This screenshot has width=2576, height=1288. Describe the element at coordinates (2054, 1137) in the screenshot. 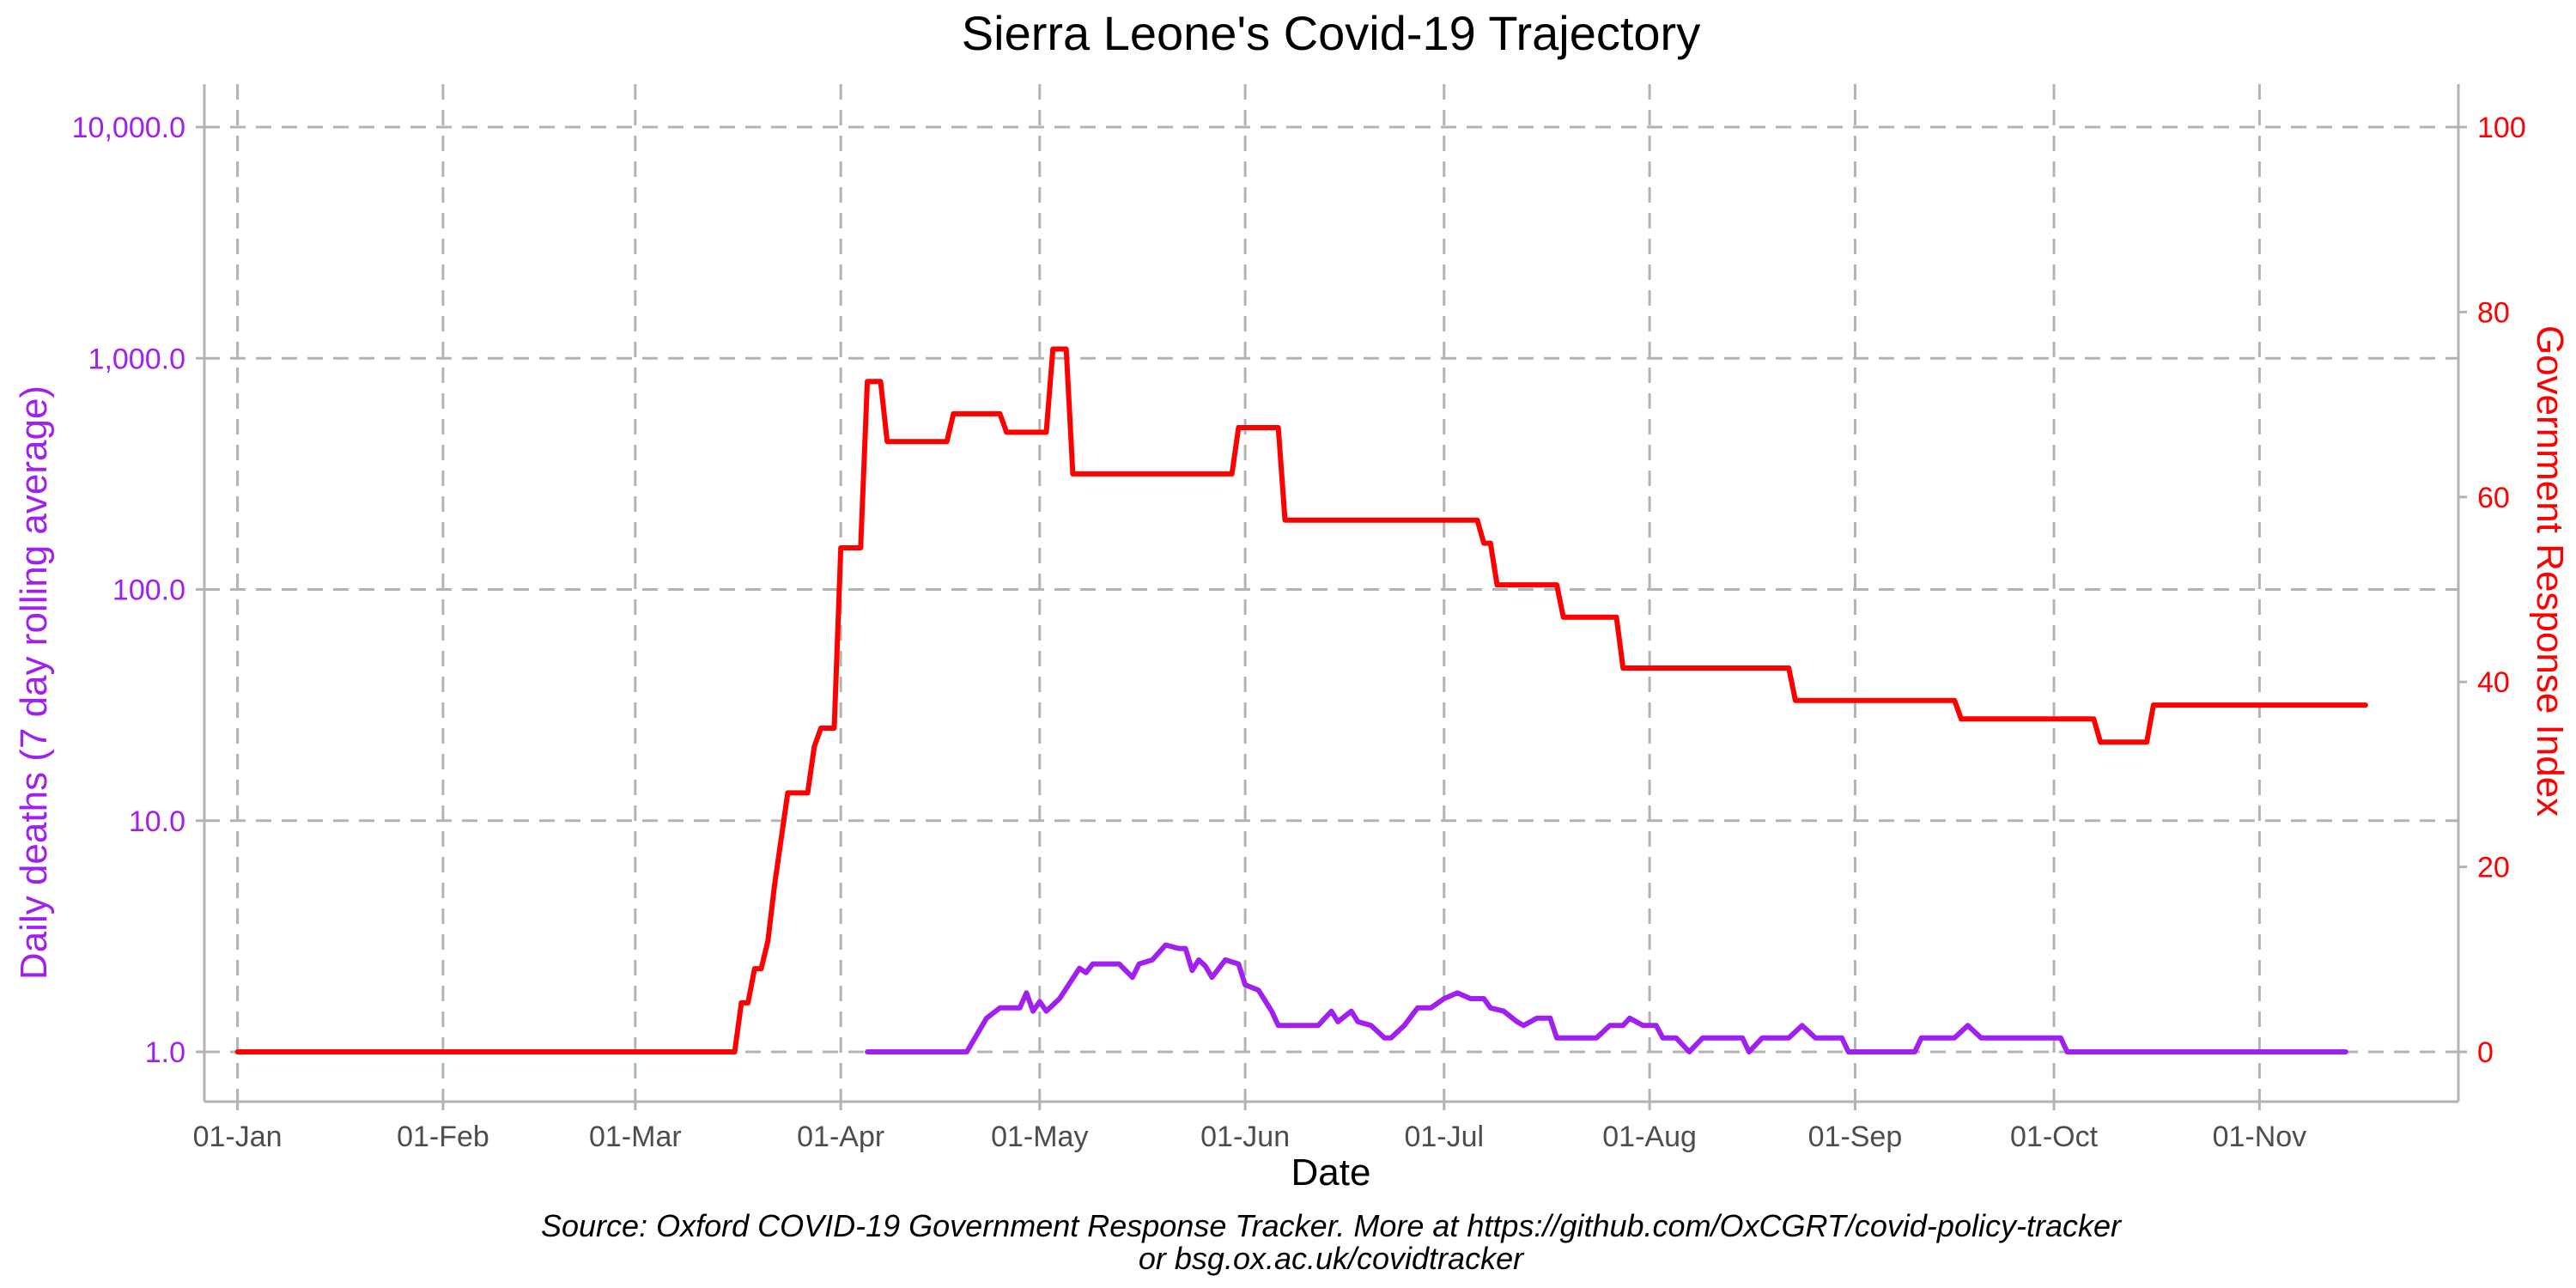

I see `x-tick-label: 01-Oct` at that location.